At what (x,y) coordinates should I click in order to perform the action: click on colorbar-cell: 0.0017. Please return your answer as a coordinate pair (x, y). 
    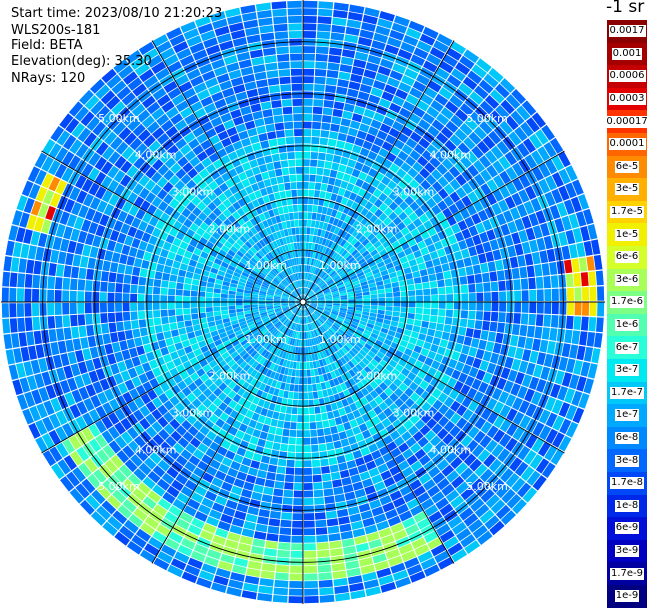
    Looking at the image, I should click on (627, 31).